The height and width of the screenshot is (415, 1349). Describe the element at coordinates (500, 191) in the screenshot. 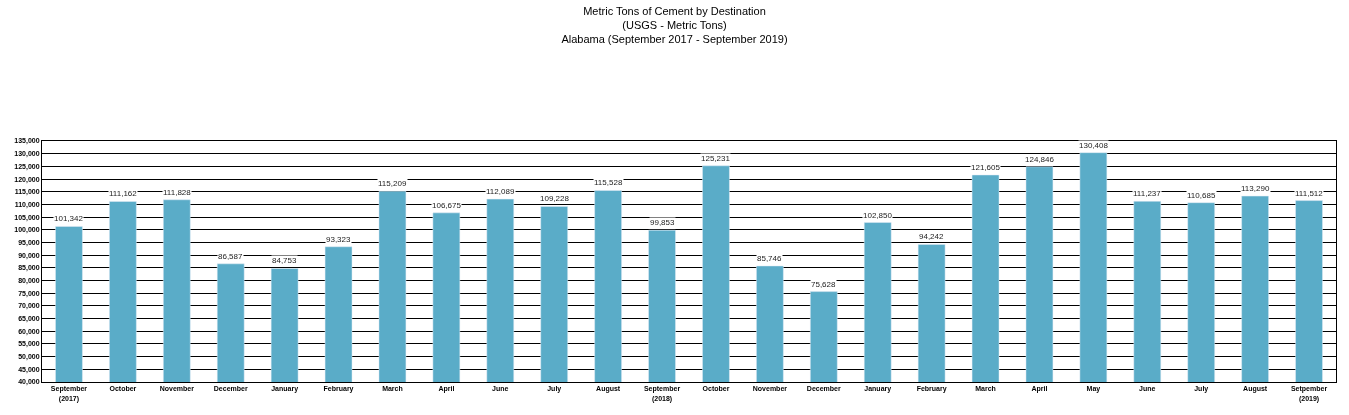

I see `data-label: 112,089` at that location.